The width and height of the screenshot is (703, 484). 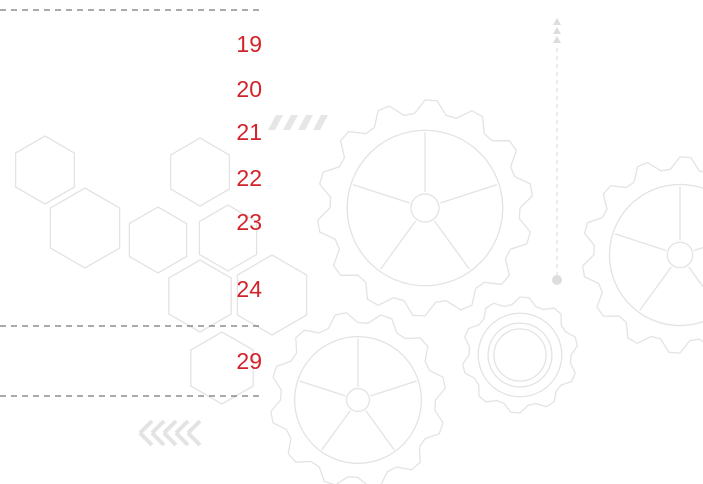 I want to click on number-label: 29, so click(x=249, y=361).